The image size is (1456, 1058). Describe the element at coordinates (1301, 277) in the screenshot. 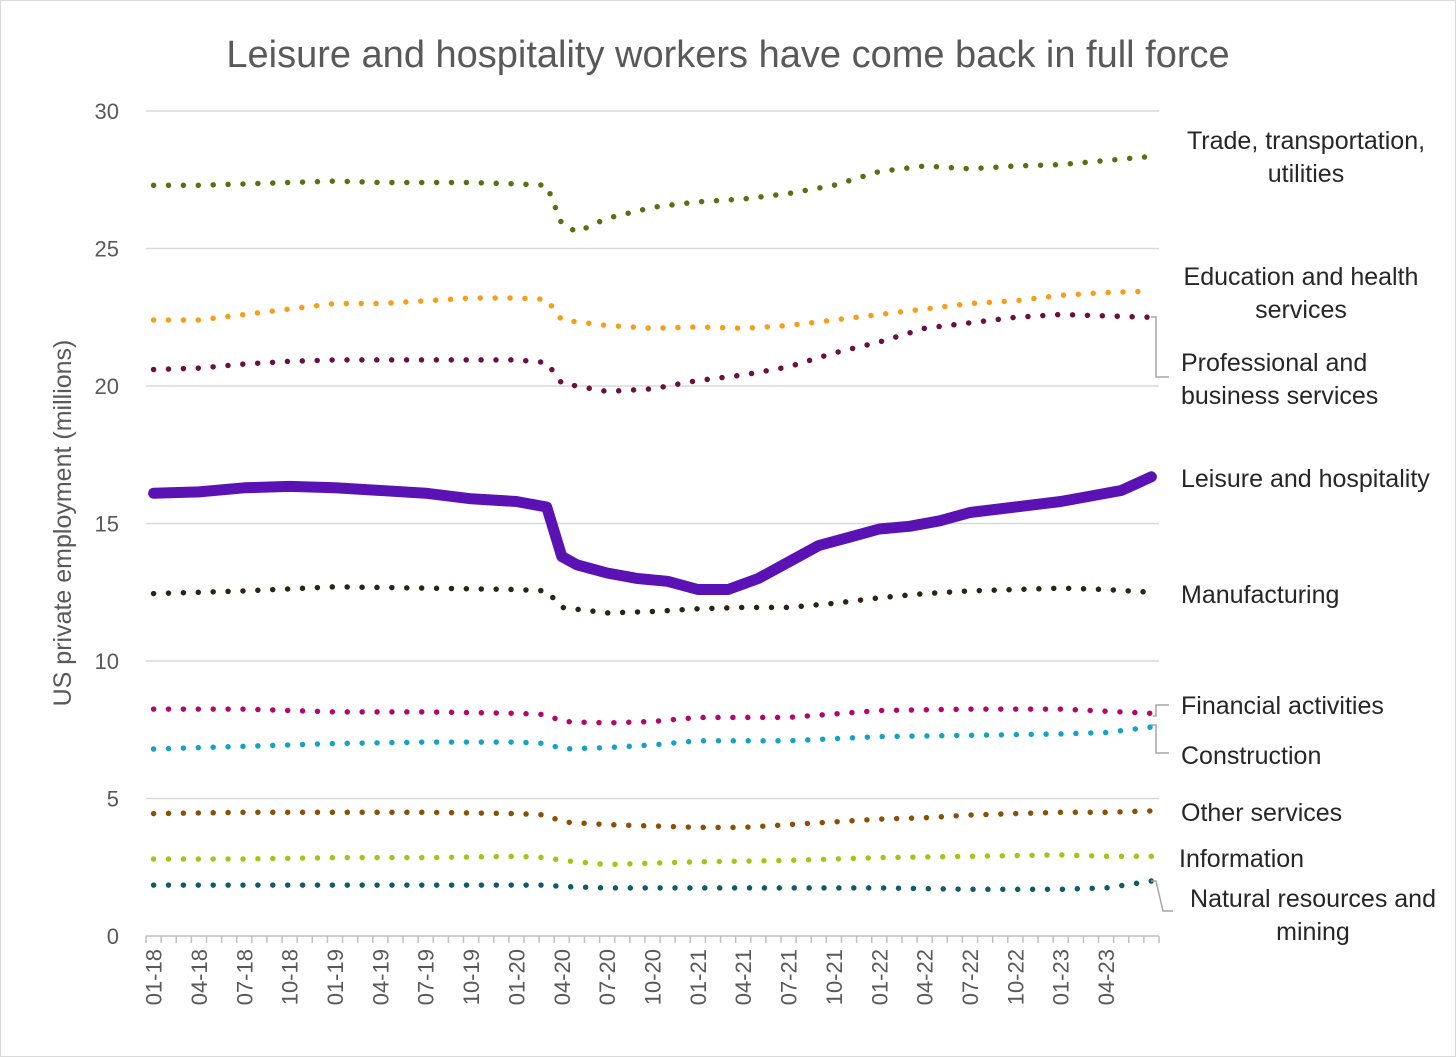

I see `series-label-line: Education and health` at that location.